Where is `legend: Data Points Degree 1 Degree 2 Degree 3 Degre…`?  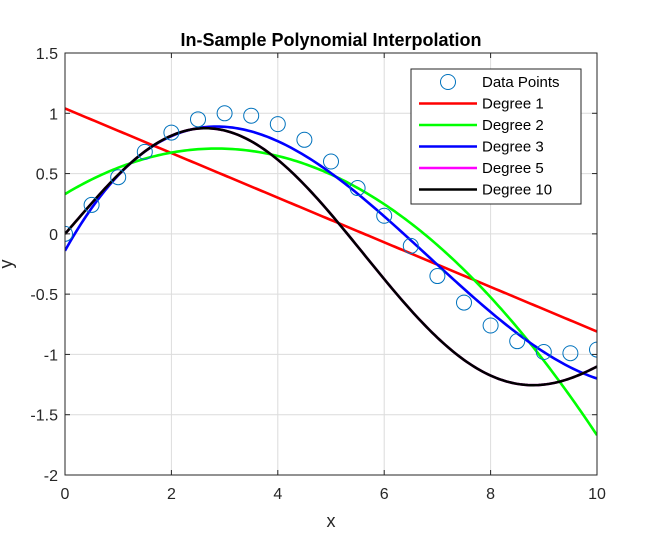
legend: Data Points Degree 1 Degree 2 Degree 3 Degre… is located at coordinates (496, 136).